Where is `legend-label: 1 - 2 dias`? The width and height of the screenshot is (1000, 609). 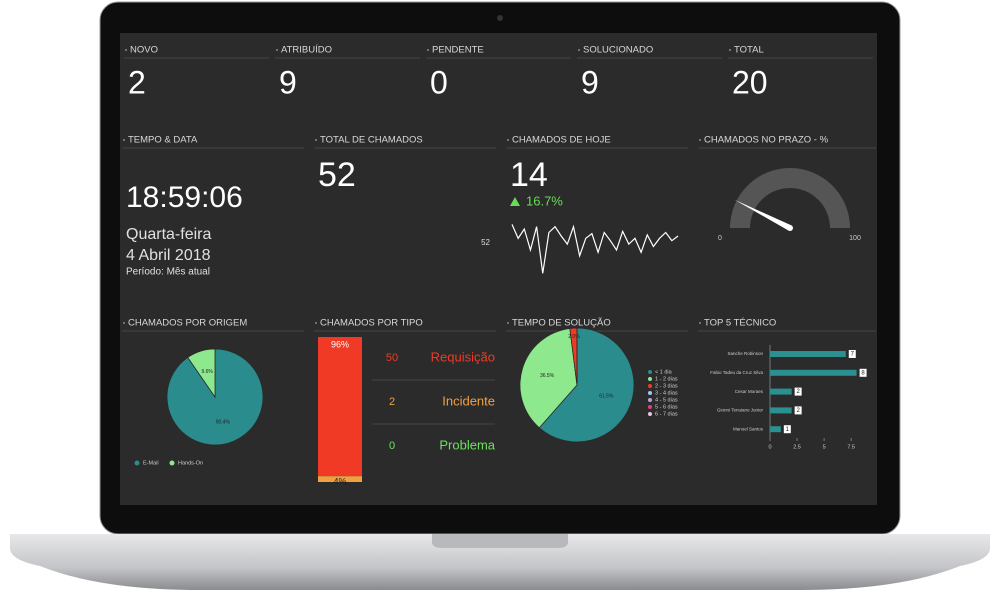
legend-label: 1 - 2 dias is located at coordinates (666, 379).